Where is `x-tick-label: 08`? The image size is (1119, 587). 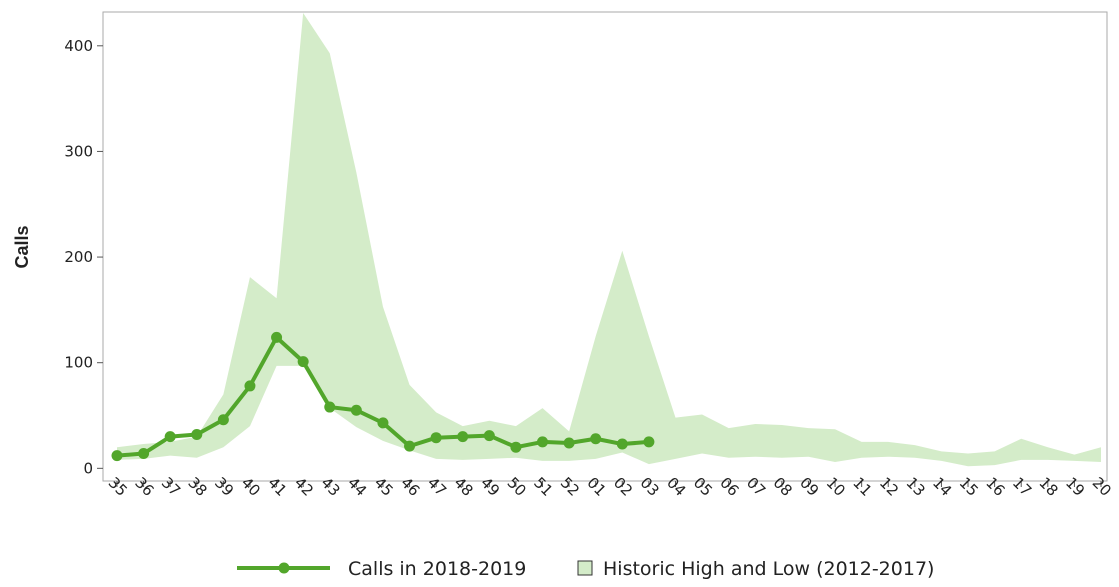 x-tick-label: 08 is located at coordinates (783, 487).